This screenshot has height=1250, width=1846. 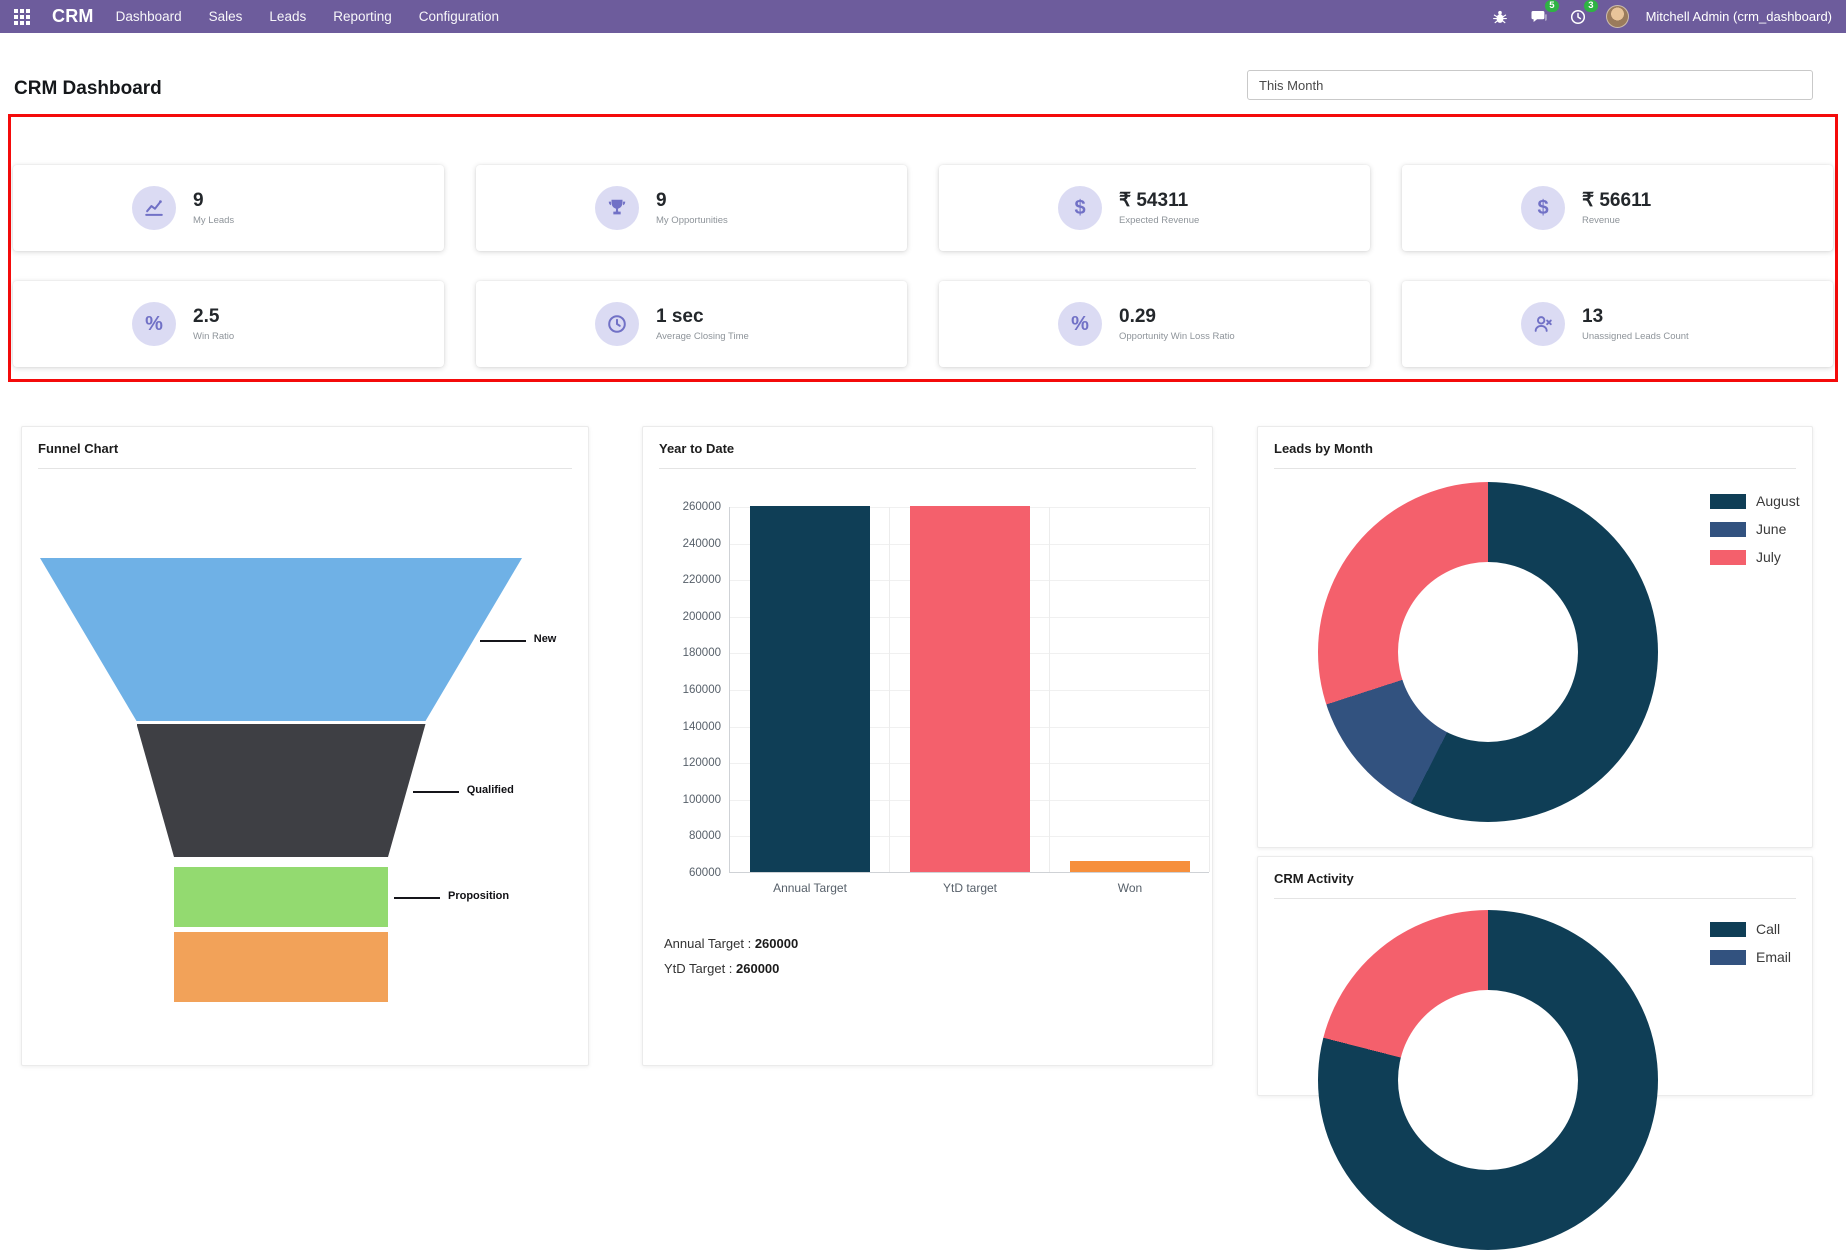 What do you see at coordinates (1771, 529) in the screenshot?
I see `legend-label: June` at bounding box center [1771, 529].